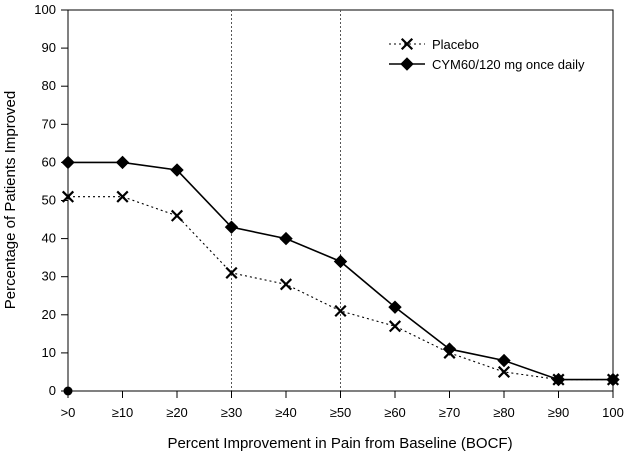  What do you see at coordinates (68, 391) in the screenshot?
I see `data-point-extra` at bounding box center [68, 391].